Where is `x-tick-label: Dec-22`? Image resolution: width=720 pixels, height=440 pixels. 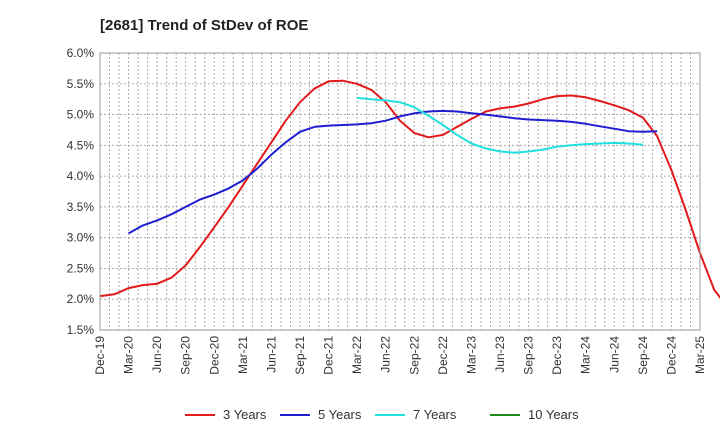
x-tick-label: Dec-22 is located at coordinates (443, 355).